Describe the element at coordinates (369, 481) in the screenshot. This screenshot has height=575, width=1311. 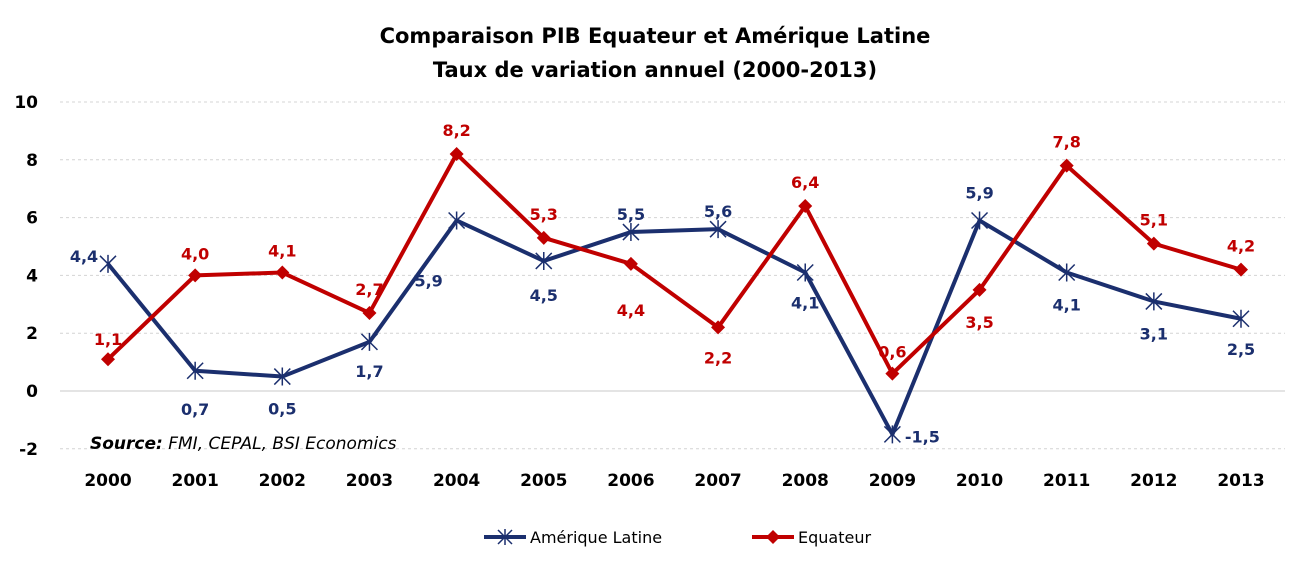
I see `x-tick-label: 2003` at that location.